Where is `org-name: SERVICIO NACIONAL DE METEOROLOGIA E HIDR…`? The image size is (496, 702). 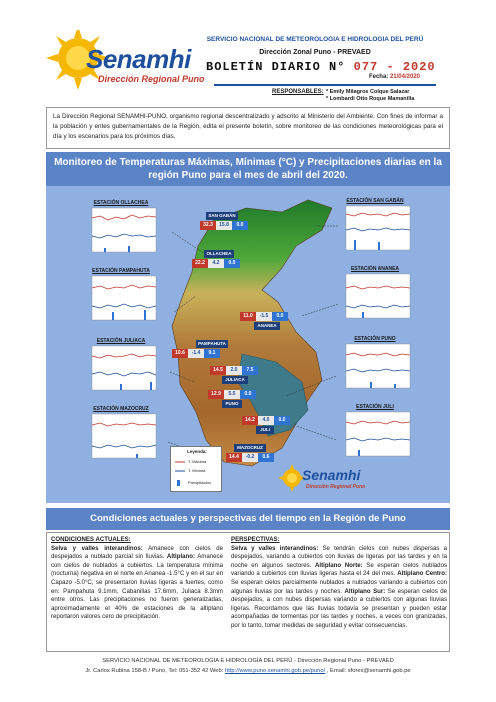 org-name: SERVICIO NACIONAL DE METEOROLOGIA E HIDR… is located at coordinates (315, 39).